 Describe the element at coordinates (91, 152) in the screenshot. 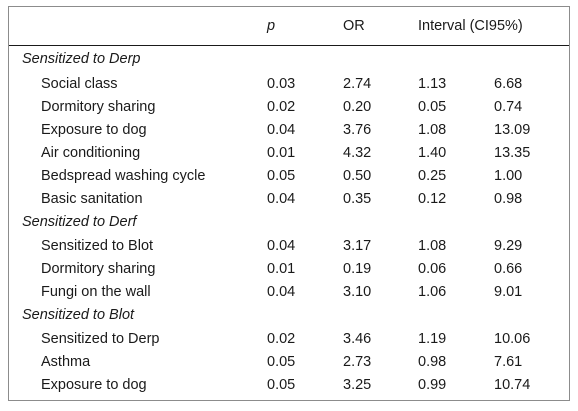

I see `cell-variable: Air conditioning` at that location.